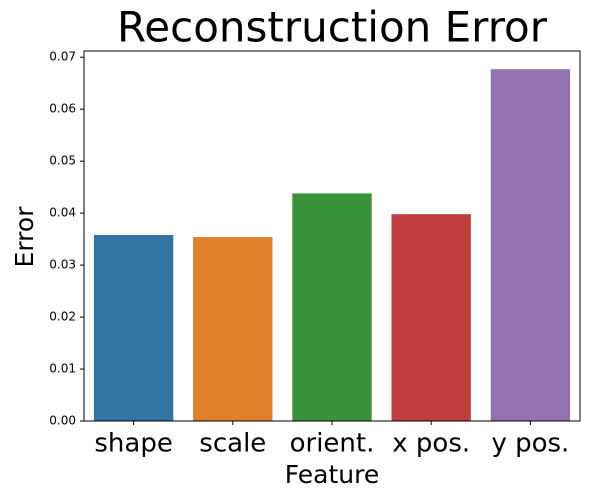 This screenshot has width=593, height=502. What do you see at coordinates (24, 237) in the screenshot?
I see `y-axis-label: Error` at bounding box center [24, 237].